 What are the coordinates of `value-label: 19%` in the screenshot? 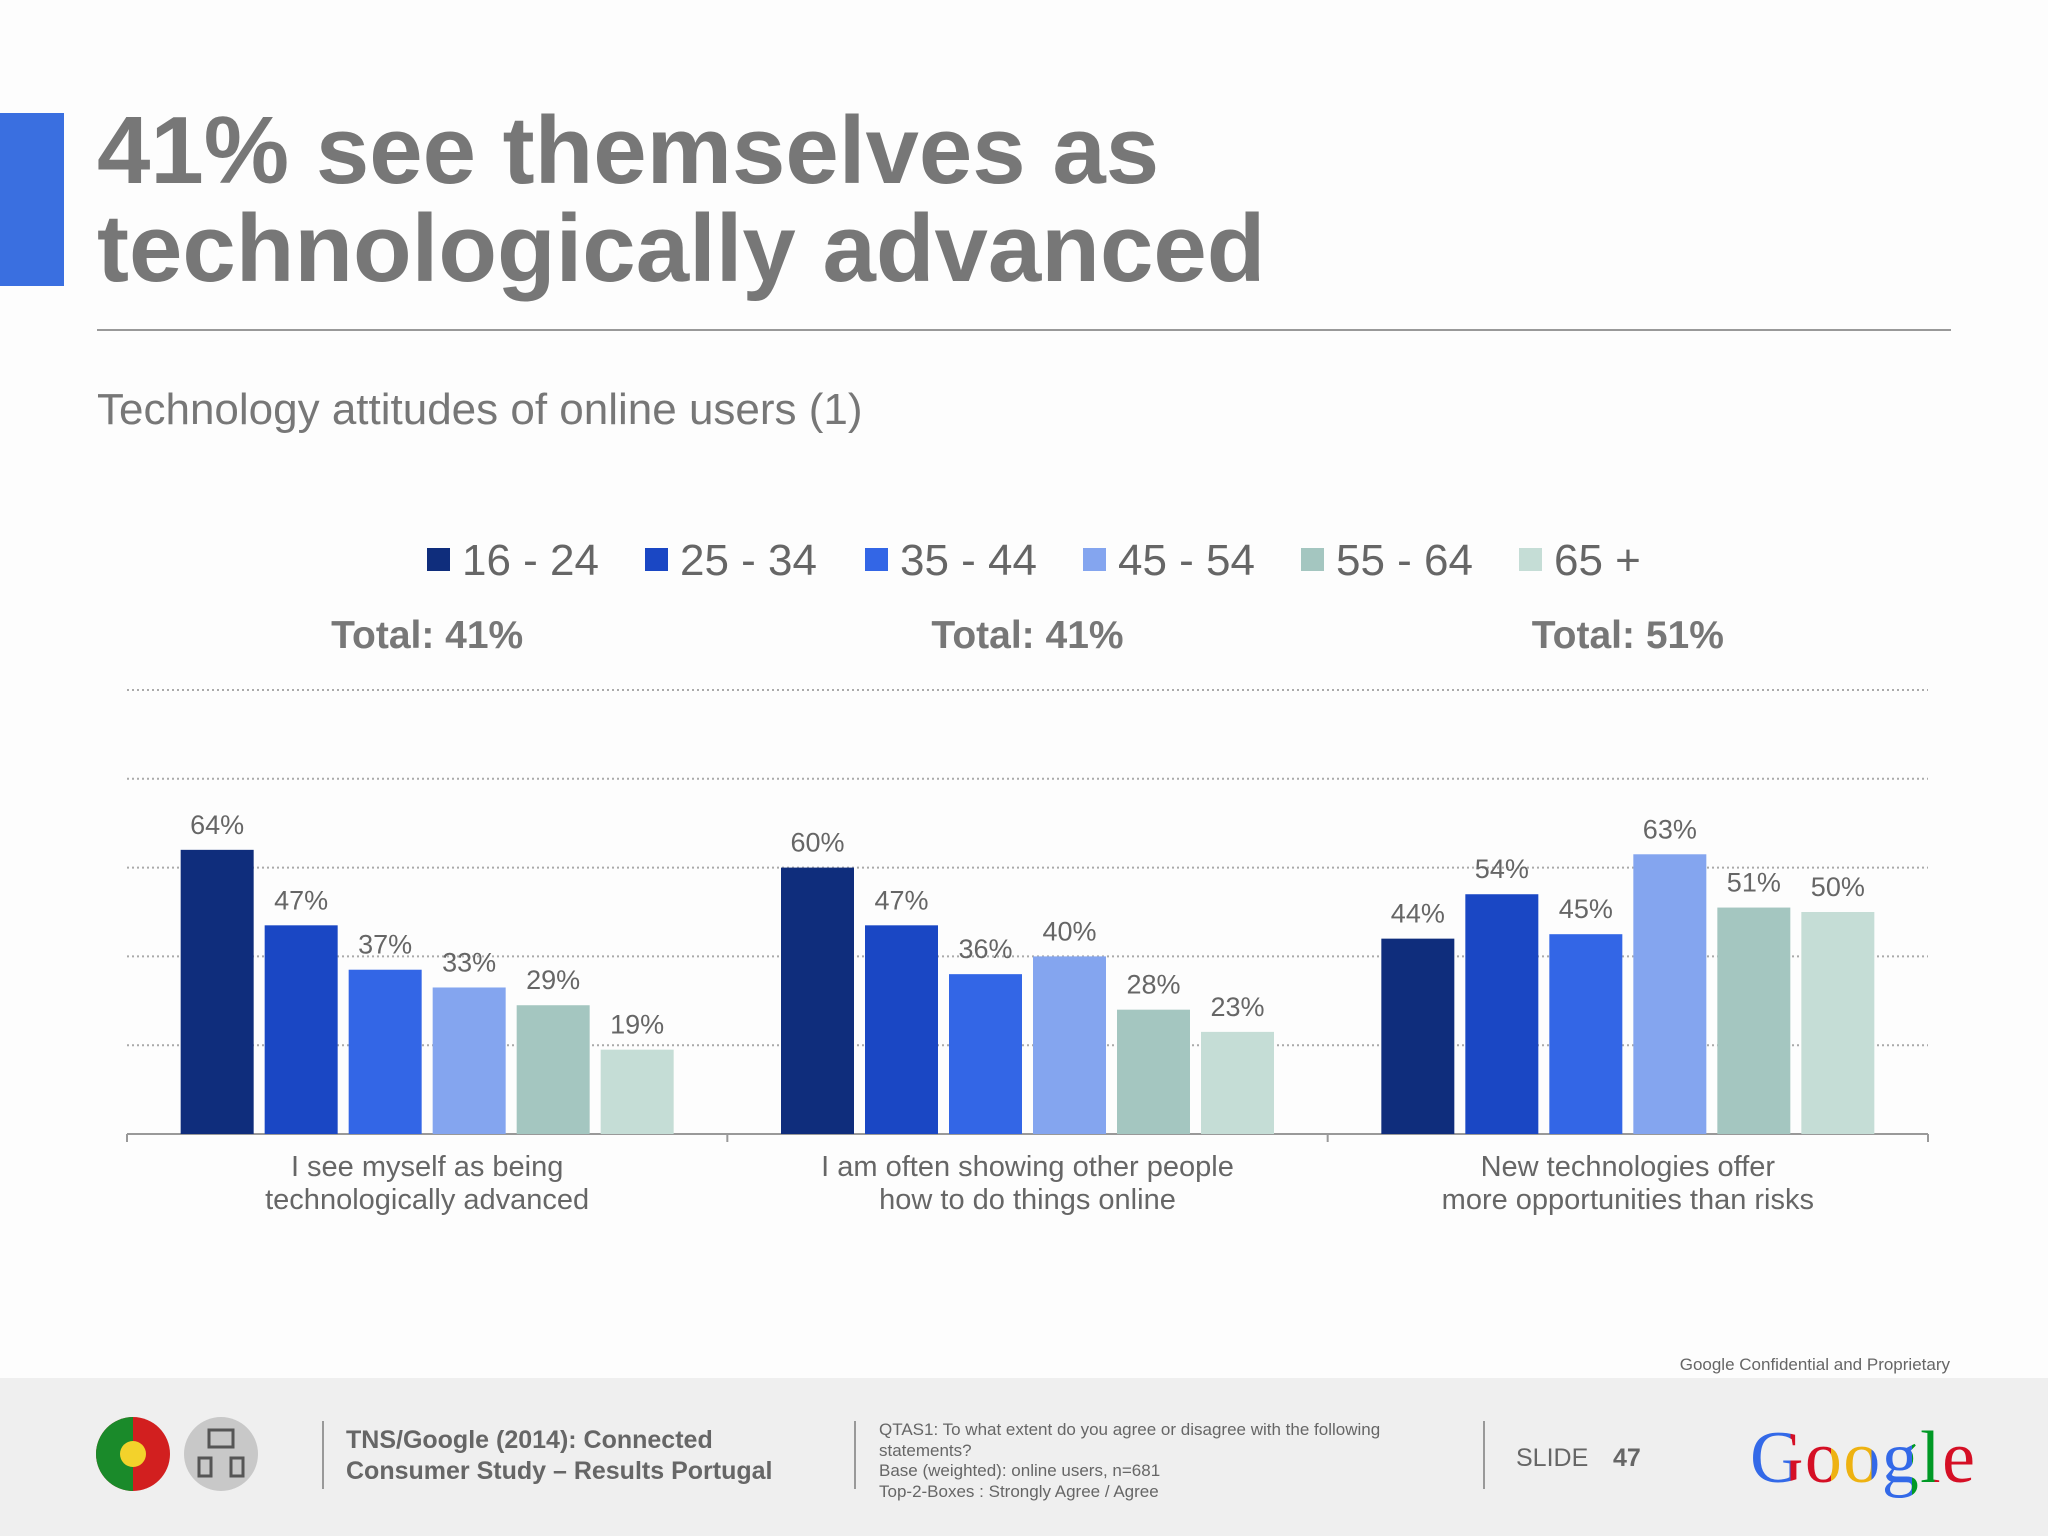 It's located at (637, 1025).